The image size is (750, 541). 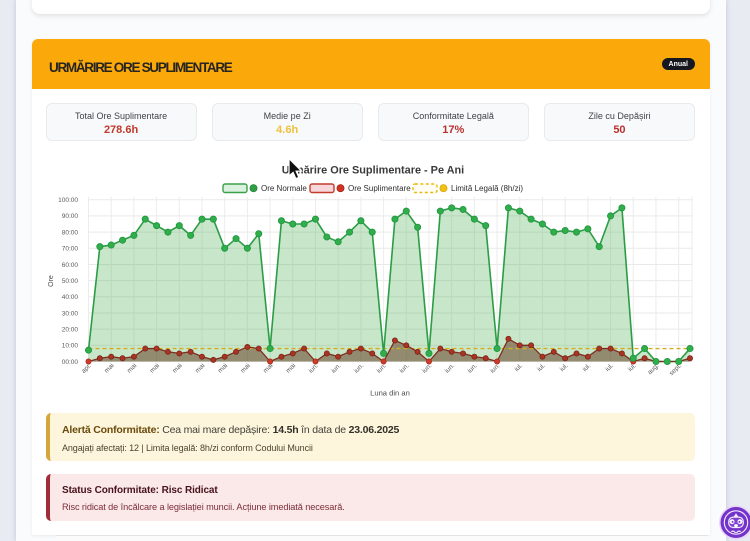 I want to click on svg-text: 70:00, so click(x=70, y=249).